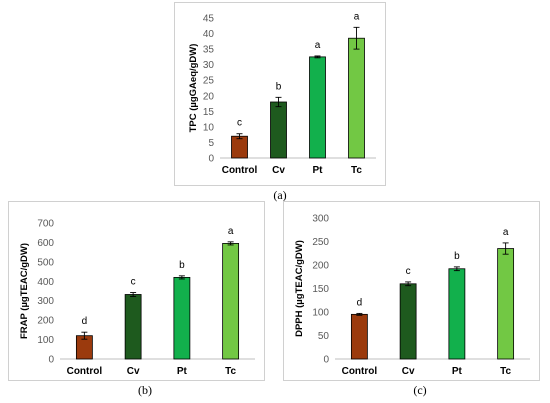 The height and width of the screenshot is (403, 550). What do you see at coordinates (45, 243) in the screenshot?
I see `y-tick-label: 600` at bounding box center [45, 243].